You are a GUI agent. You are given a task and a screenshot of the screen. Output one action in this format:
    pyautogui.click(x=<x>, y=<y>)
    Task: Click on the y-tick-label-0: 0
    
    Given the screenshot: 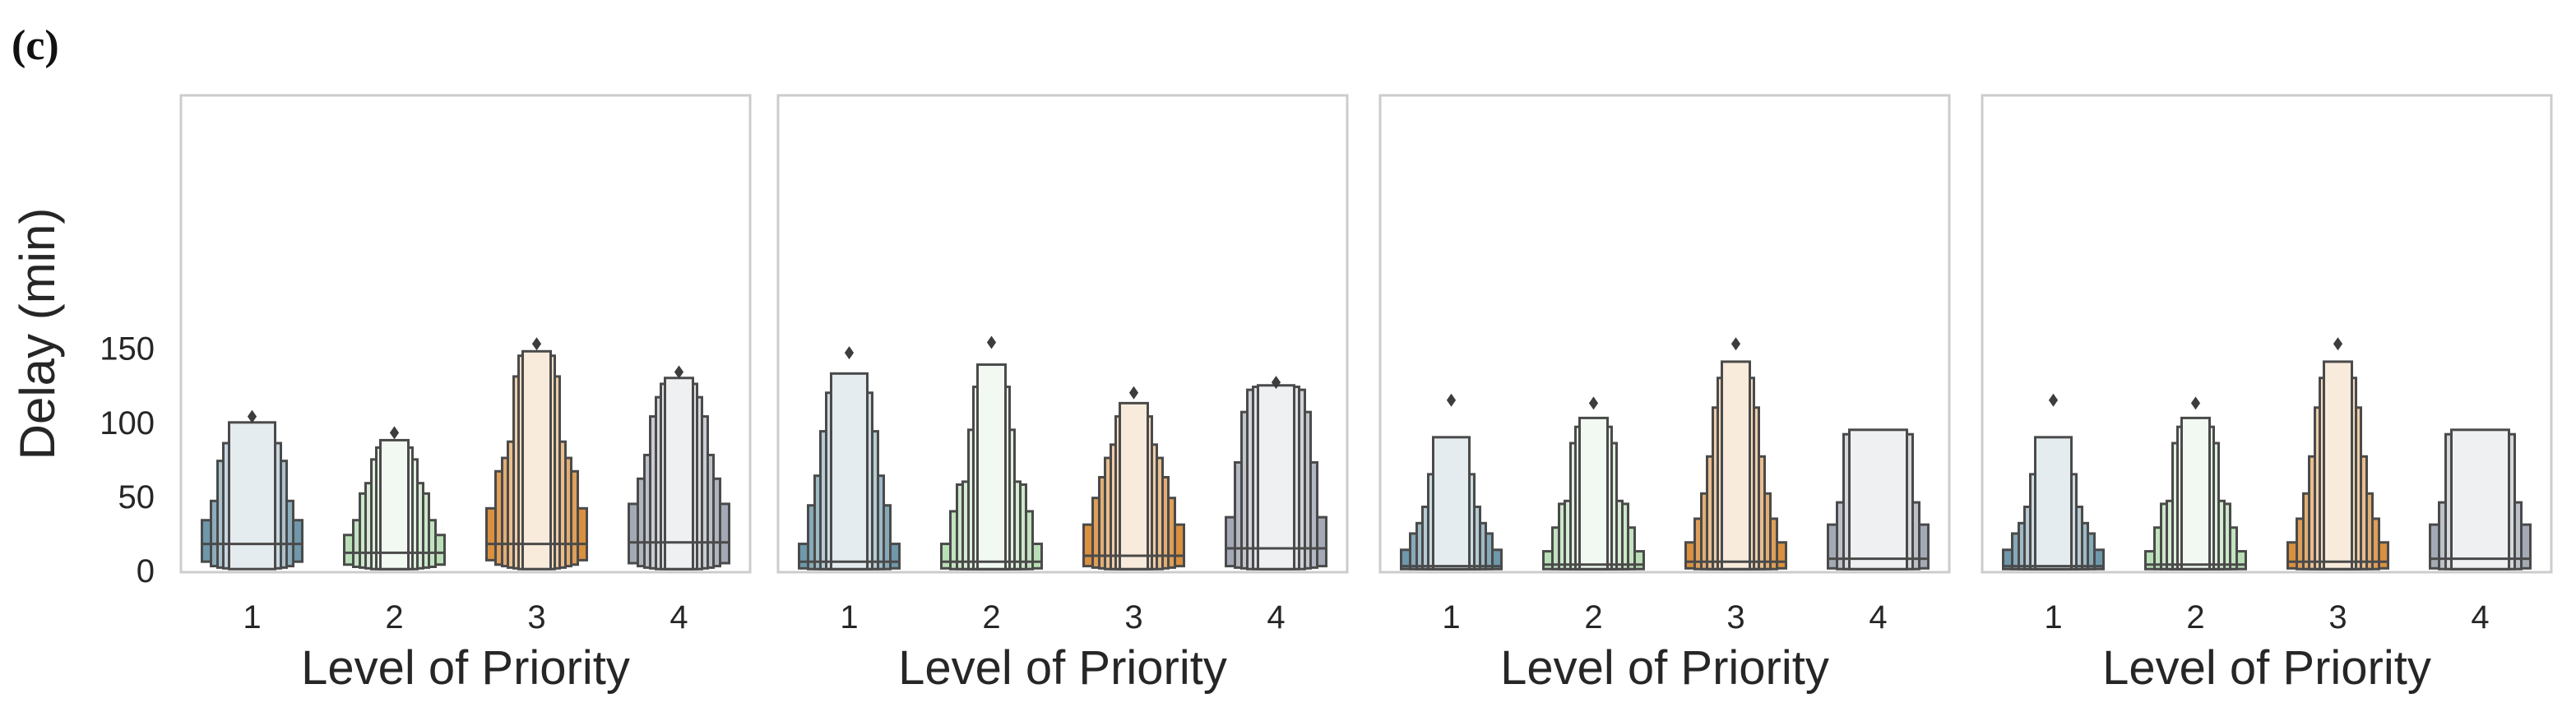 What is the action you would take?
    pyautogui.click(x=146, y=571)
    